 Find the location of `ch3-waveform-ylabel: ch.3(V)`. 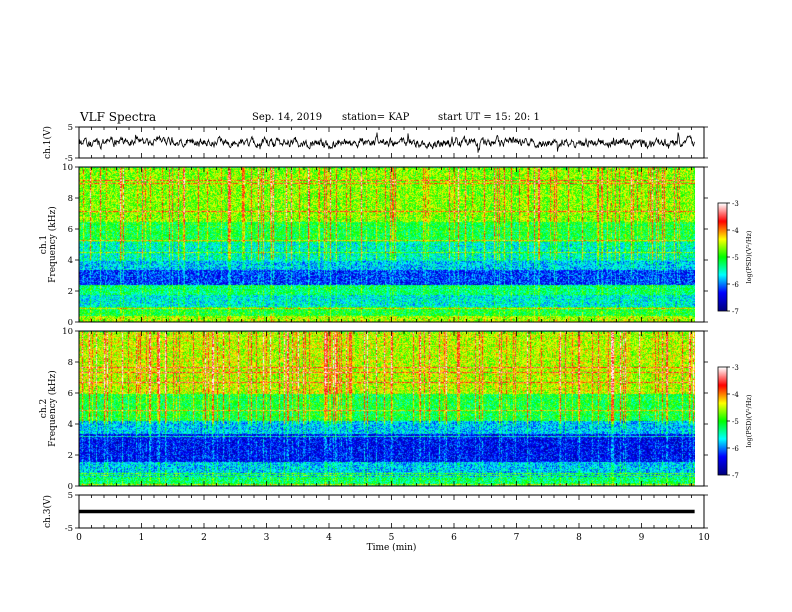

ch3-waveform-ylabel: ch.3(V) is located at coordinates (47, 511).